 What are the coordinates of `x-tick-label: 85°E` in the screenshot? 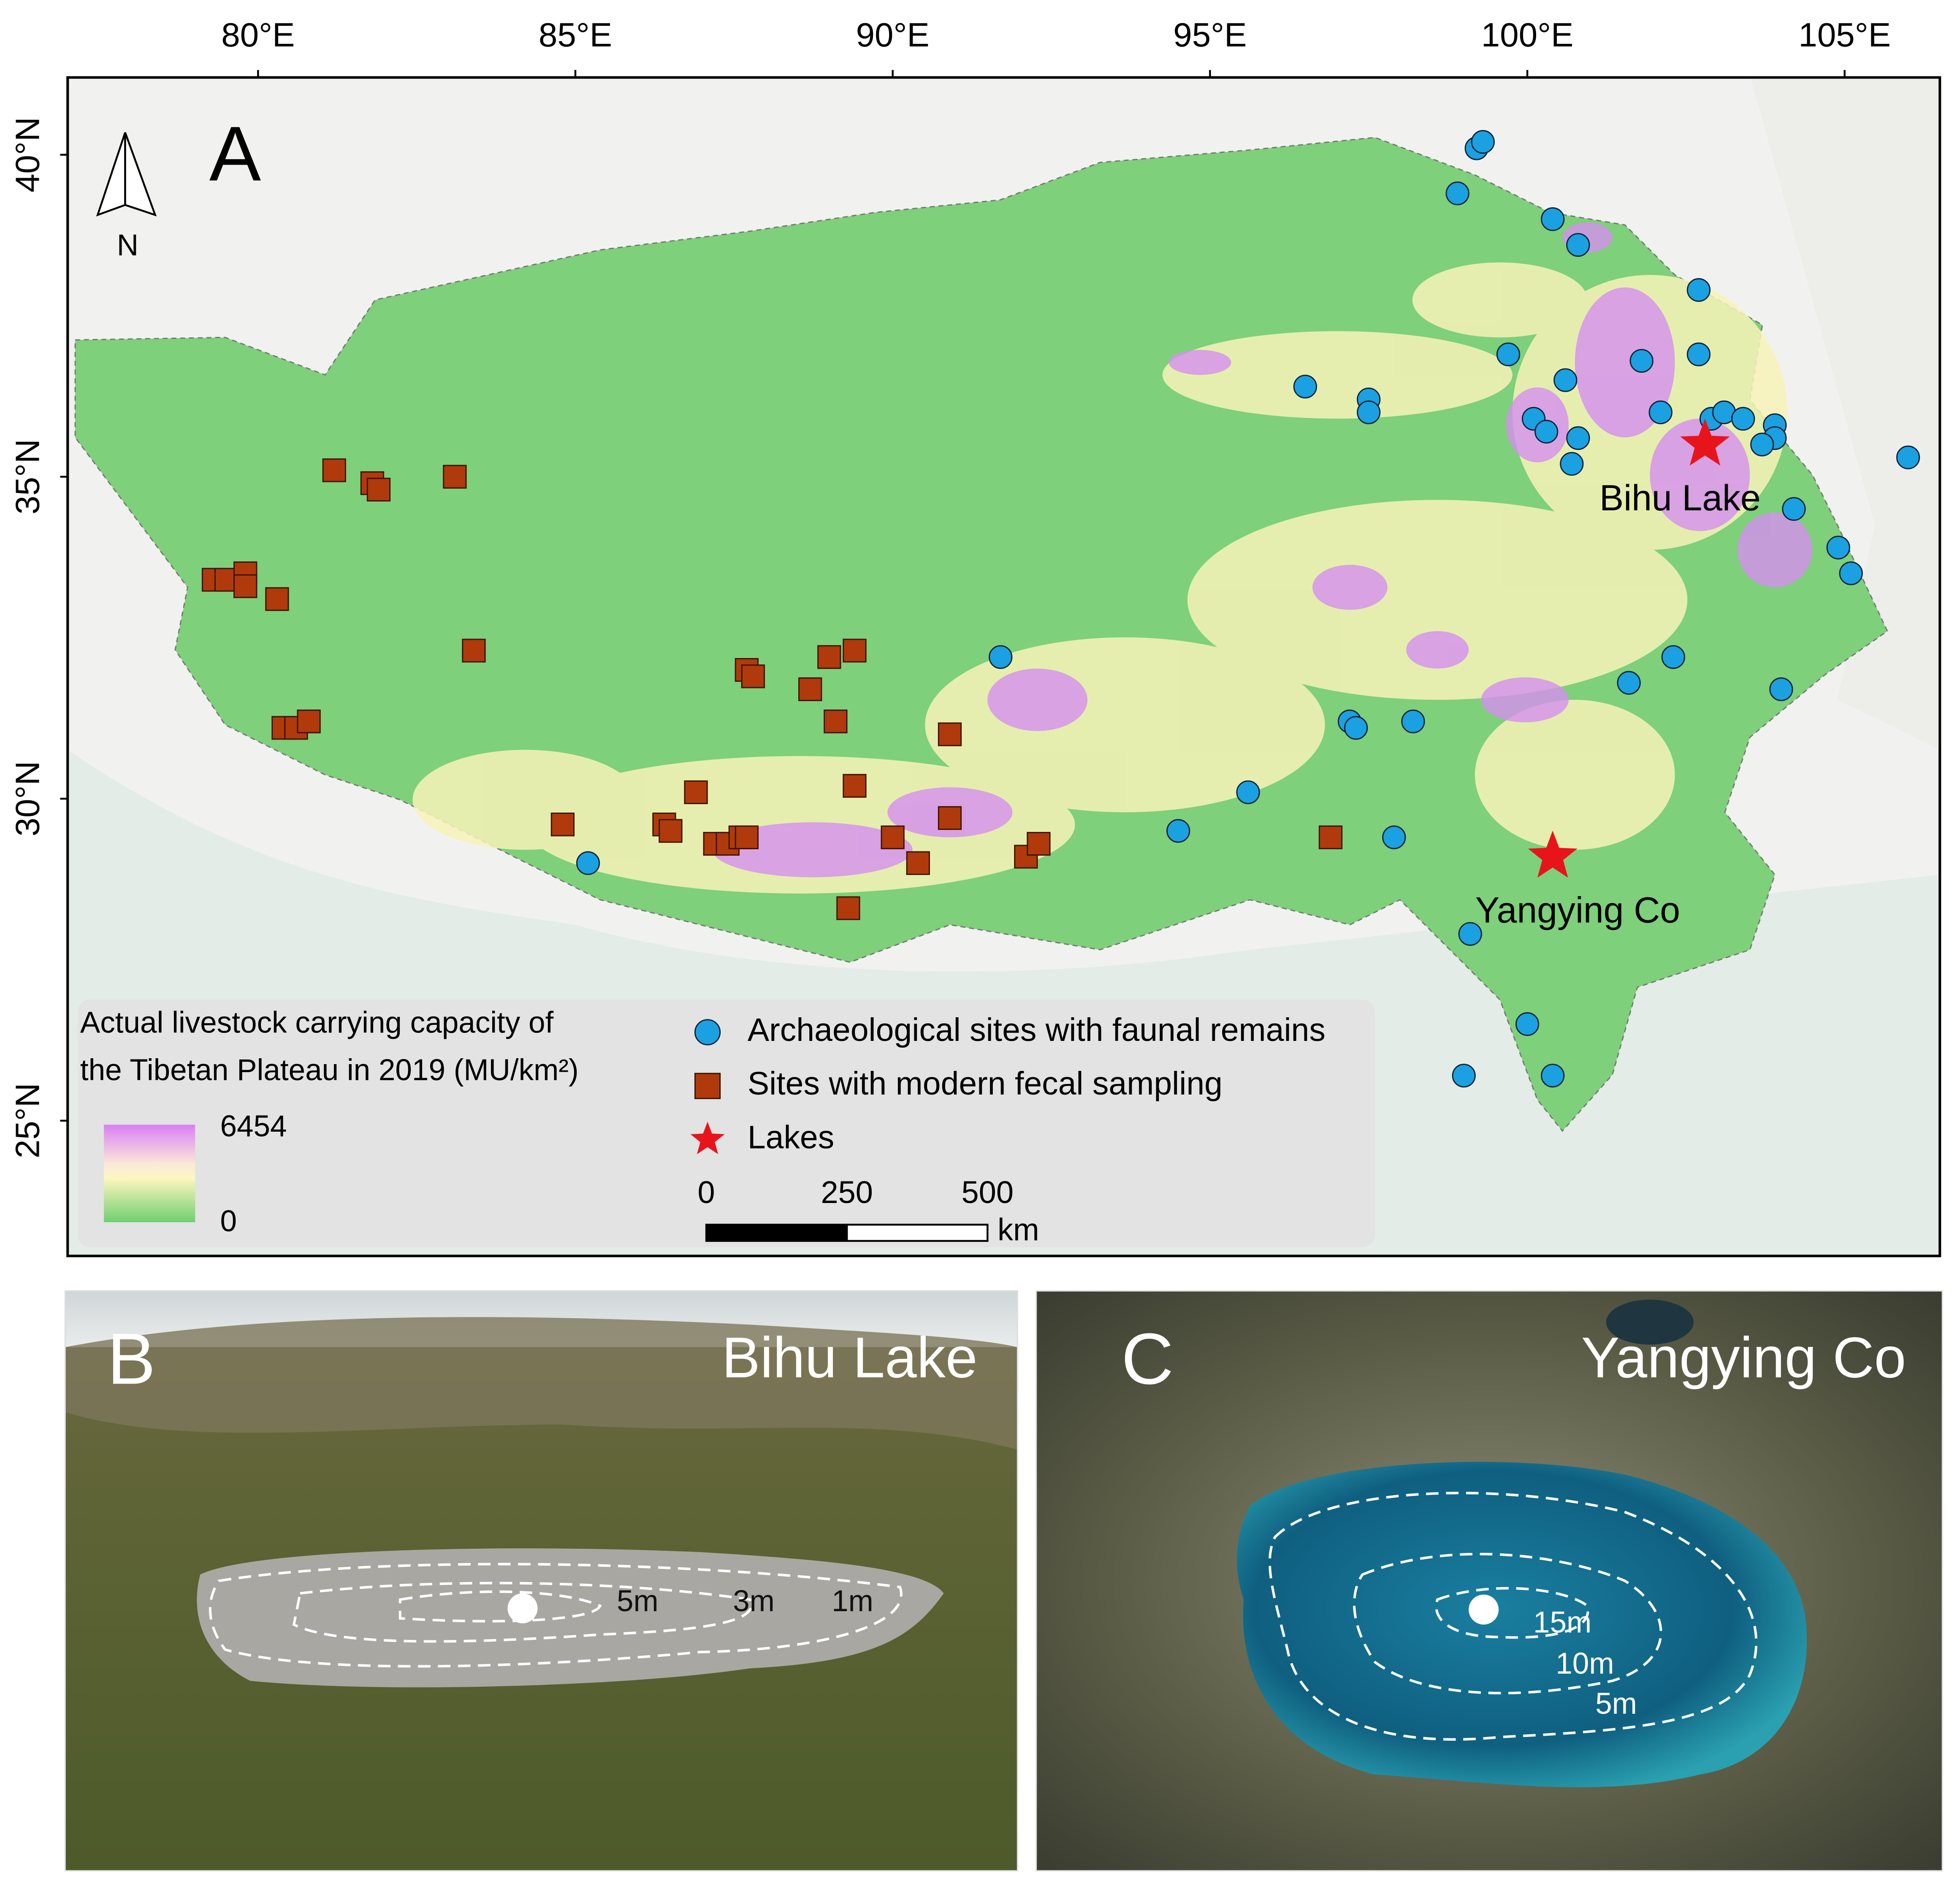 It's located at (575, 35).